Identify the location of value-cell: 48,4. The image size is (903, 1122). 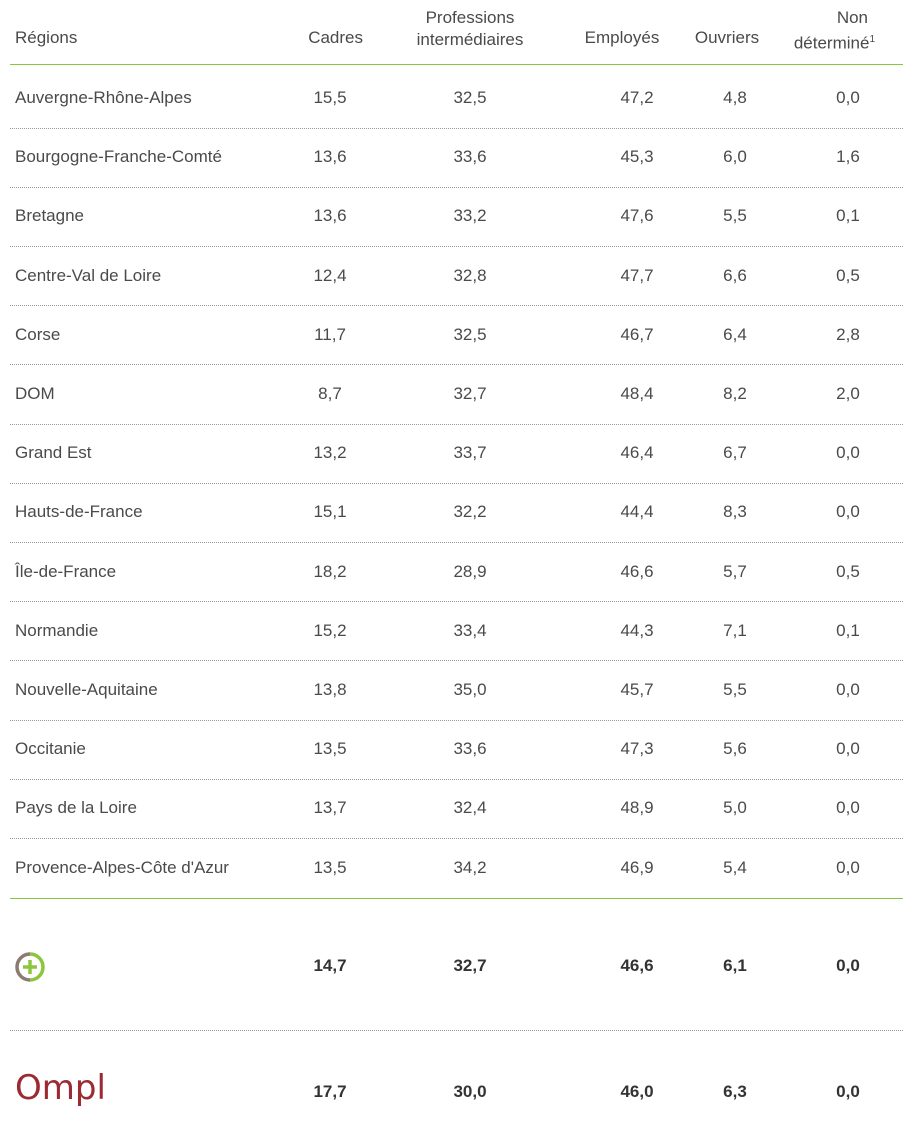
(637, 393).